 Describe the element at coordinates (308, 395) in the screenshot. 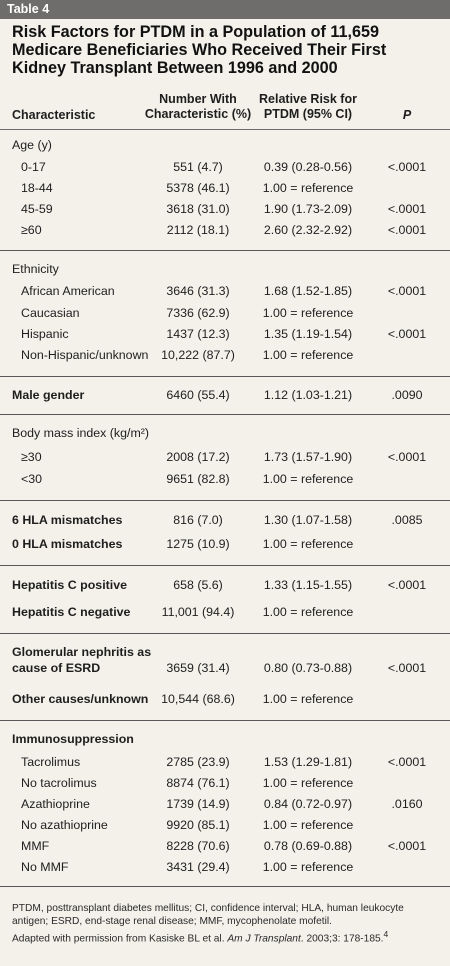

I see `row-relative-risk: 1.12 (1.03-1.21)` at that location.